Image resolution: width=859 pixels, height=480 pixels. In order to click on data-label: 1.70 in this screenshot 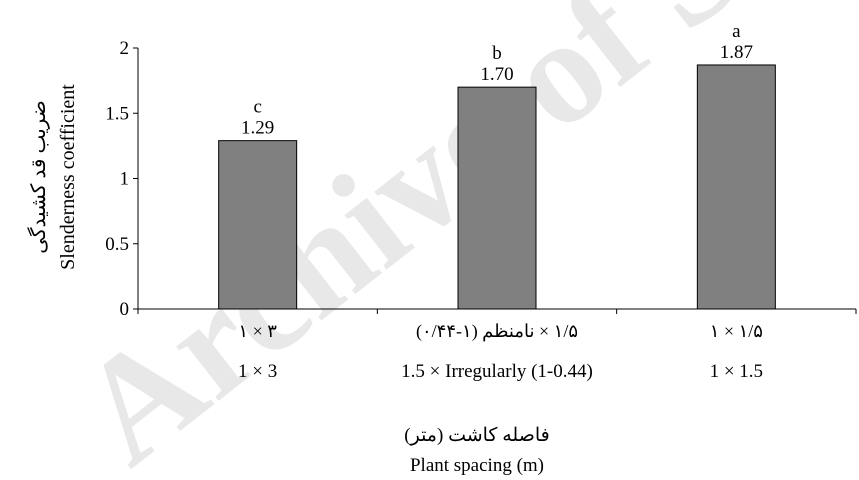, I will do `click(496, 74)`.